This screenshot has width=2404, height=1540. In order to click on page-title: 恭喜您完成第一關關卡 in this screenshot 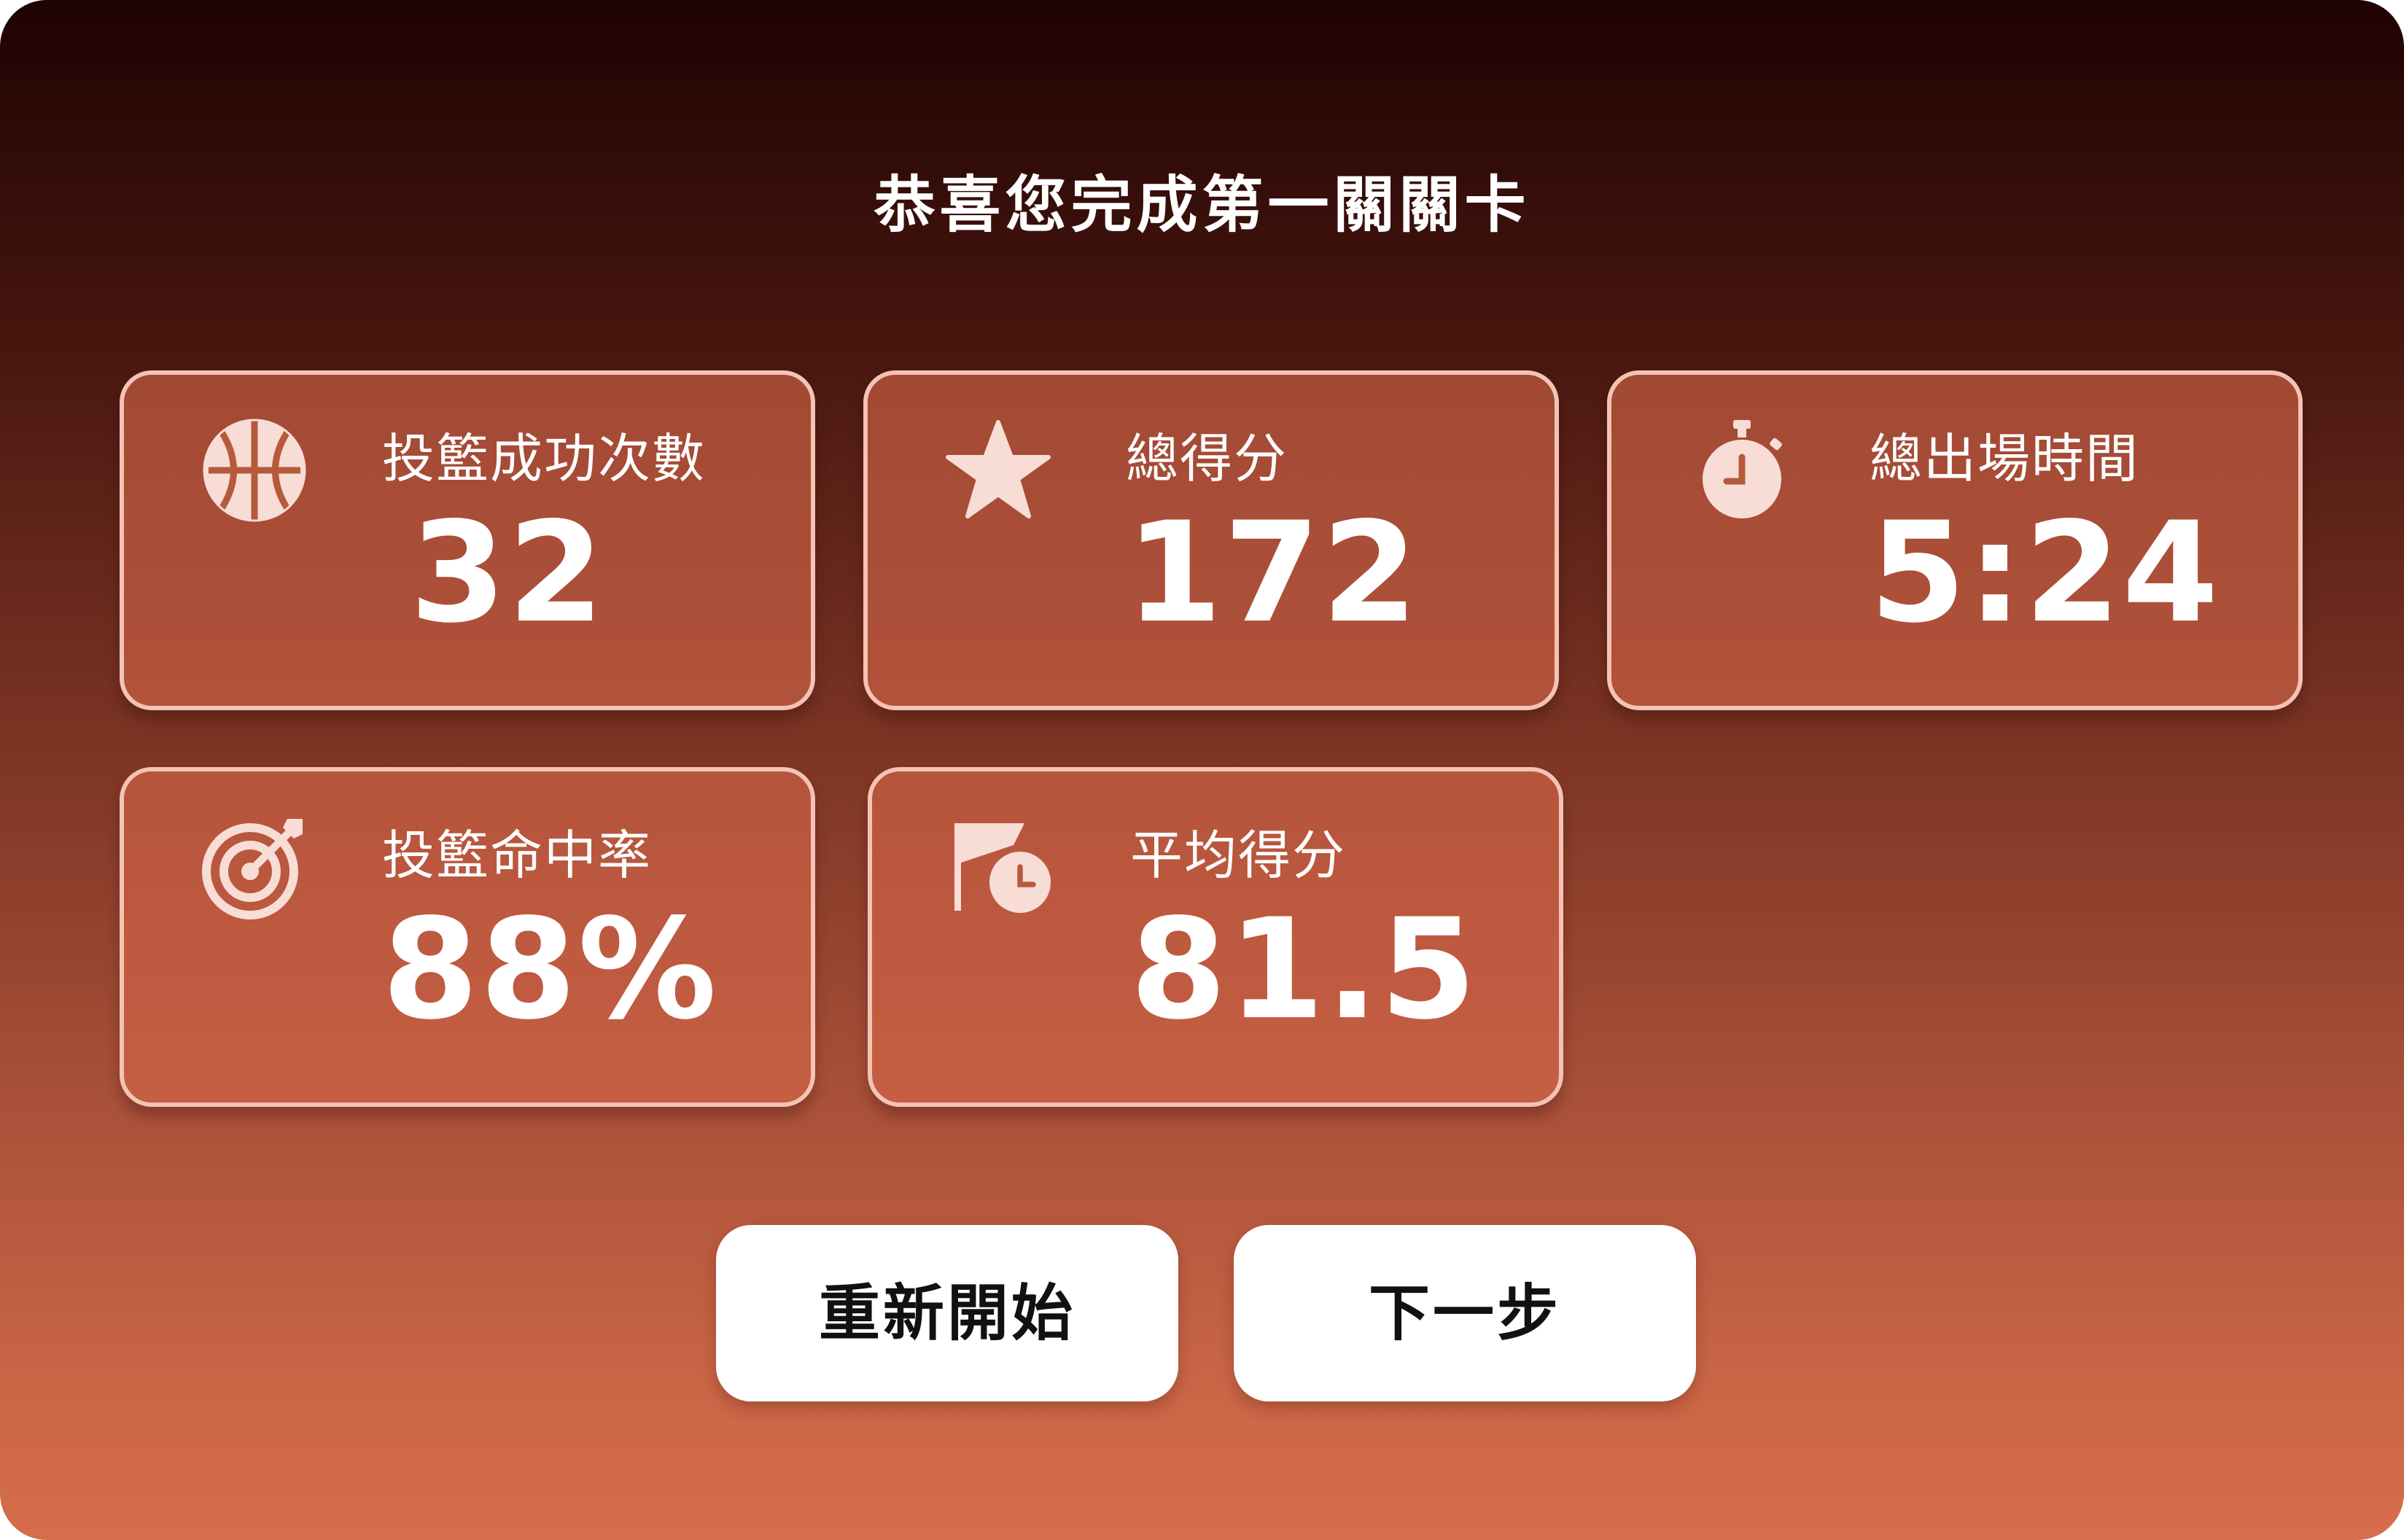, I will do `click(1202, 205)`.